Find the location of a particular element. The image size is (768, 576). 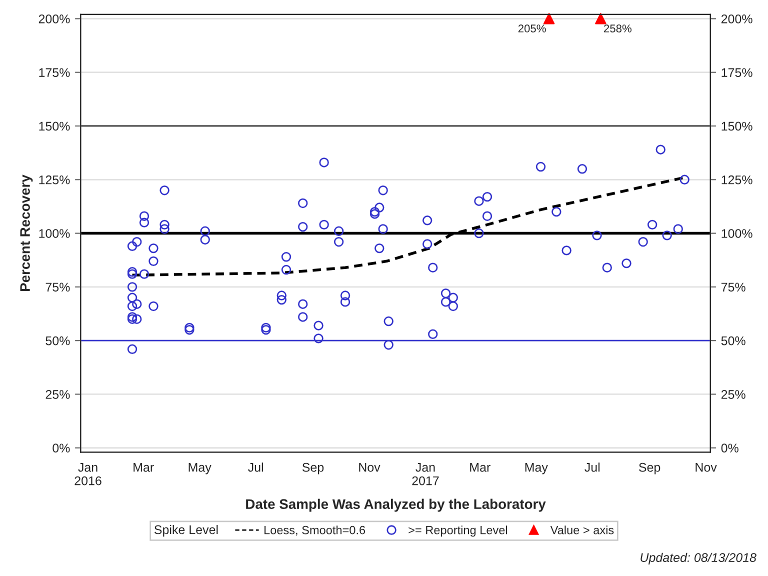

y-tick-label: 100% is located at coordinates (54, 233).